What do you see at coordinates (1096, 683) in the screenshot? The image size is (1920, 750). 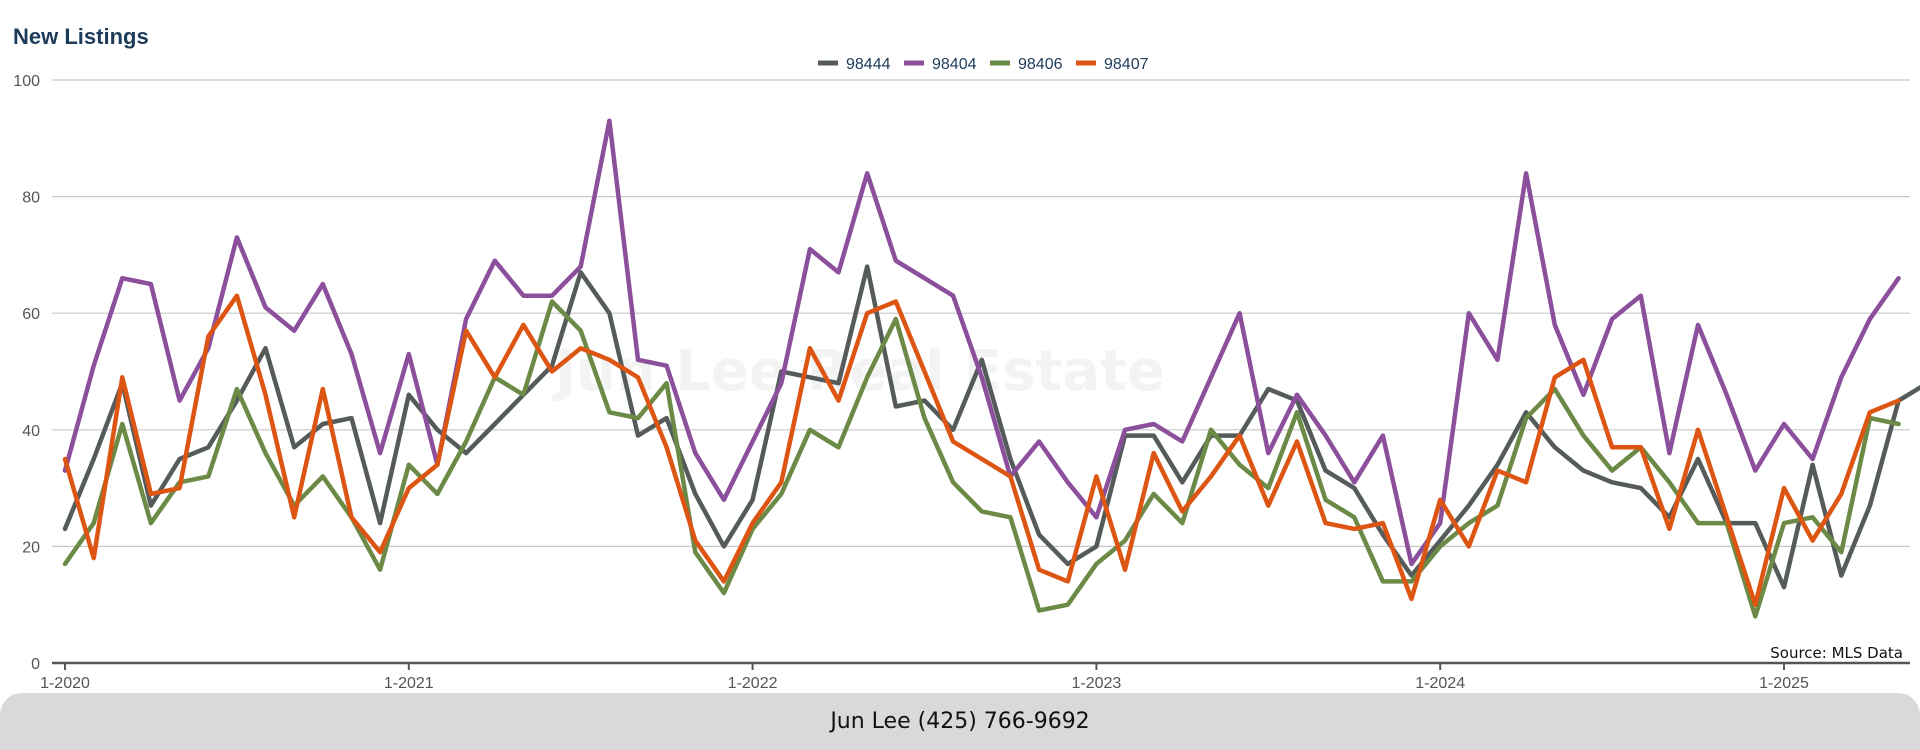 I see `x-tick-label-1-2023: 1-2023` at bounding box center [1096, 683].